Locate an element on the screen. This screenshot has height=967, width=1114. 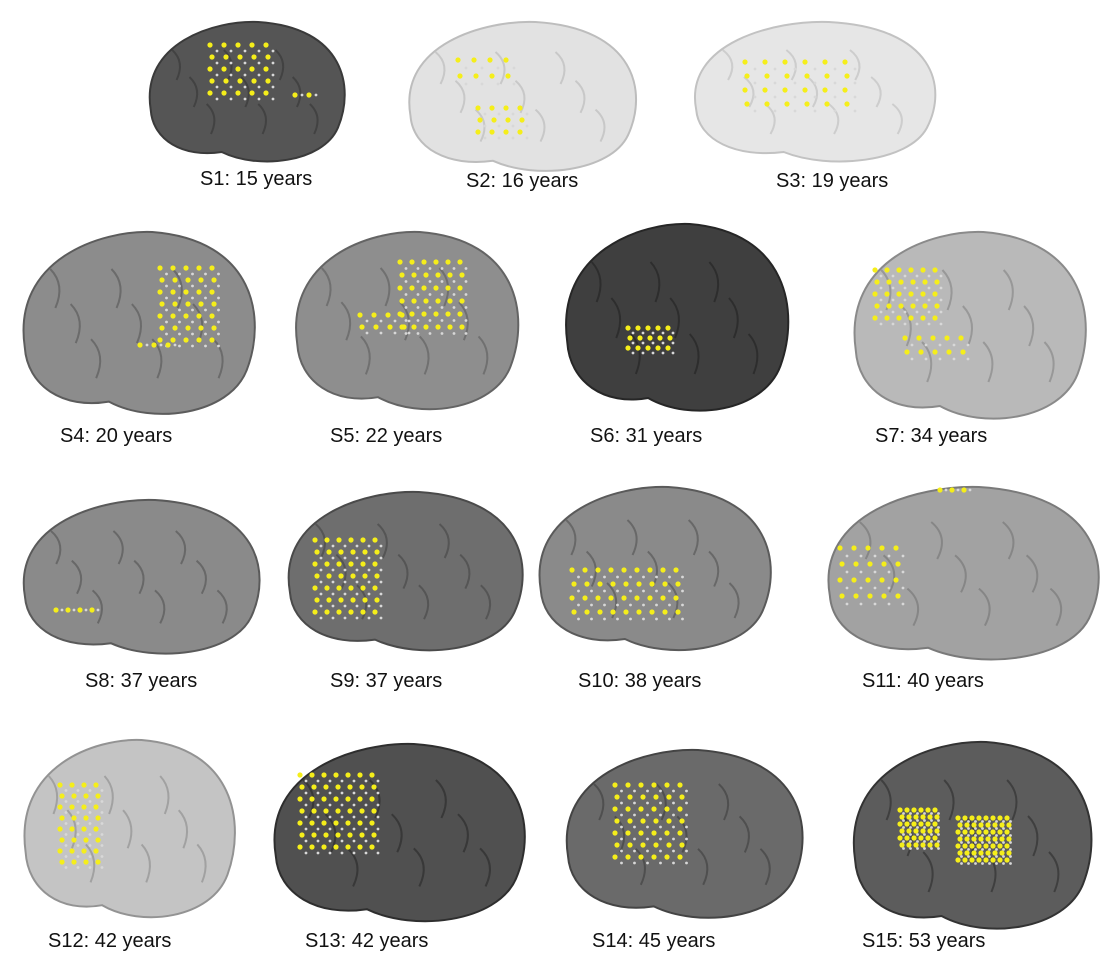
panel-caption: S15: 53 years is located at coordinates (924, 941).